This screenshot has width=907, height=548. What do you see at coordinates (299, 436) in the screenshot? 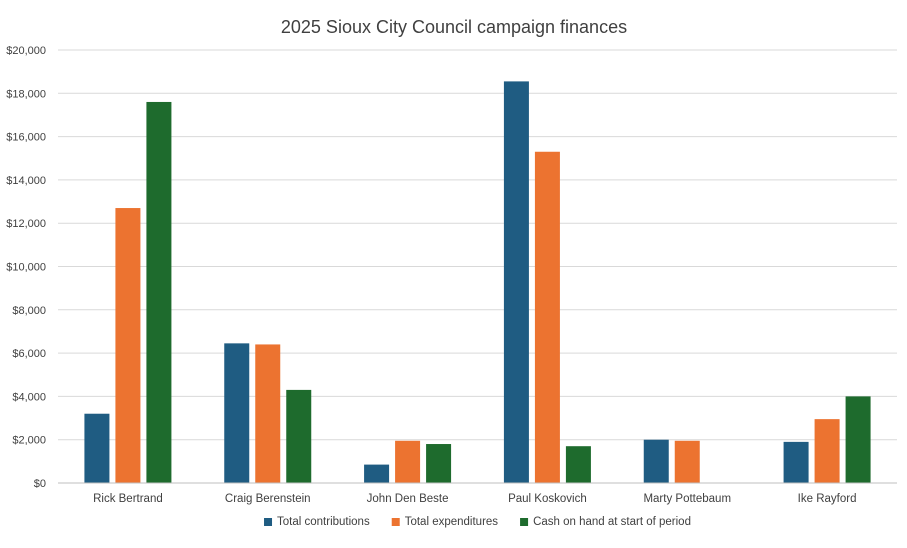
I see `bar-cash-on-hand-at-start-of-period-craig-berenstein` at bounding box center [299, 436].